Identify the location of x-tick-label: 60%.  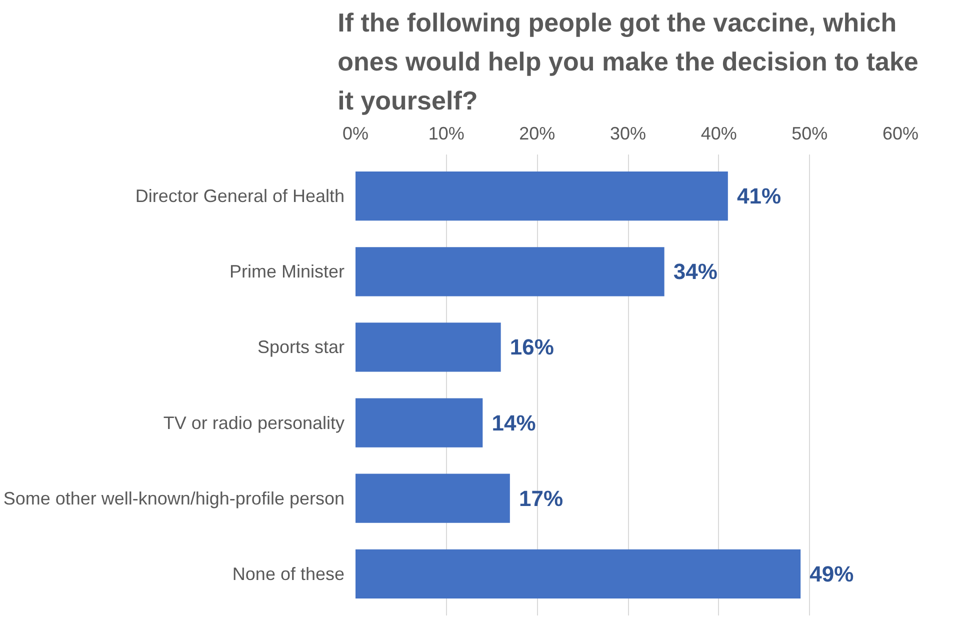
(900, 134).